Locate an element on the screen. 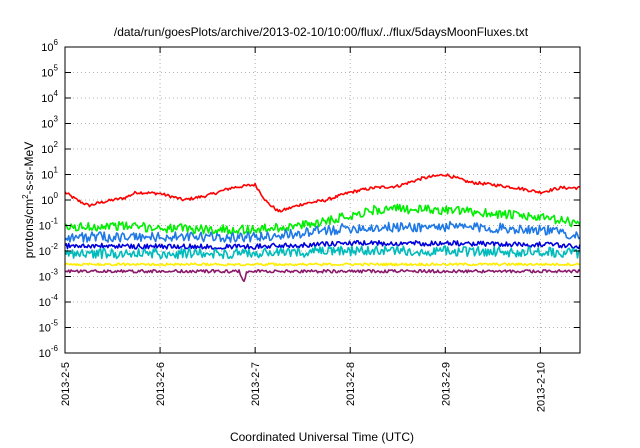 The image size is (640, 448). y-tick-label-exponent: -2 is located at coordinates (55, 246).